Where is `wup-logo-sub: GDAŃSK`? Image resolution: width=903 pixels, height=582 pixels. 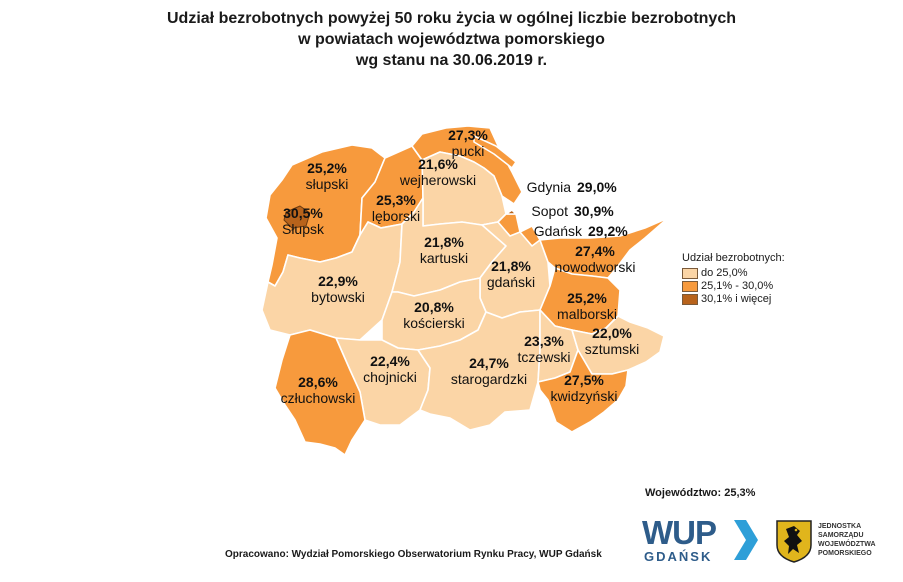
wup-logo-sub: GDAŃSK is located at coordinates (678, 556).